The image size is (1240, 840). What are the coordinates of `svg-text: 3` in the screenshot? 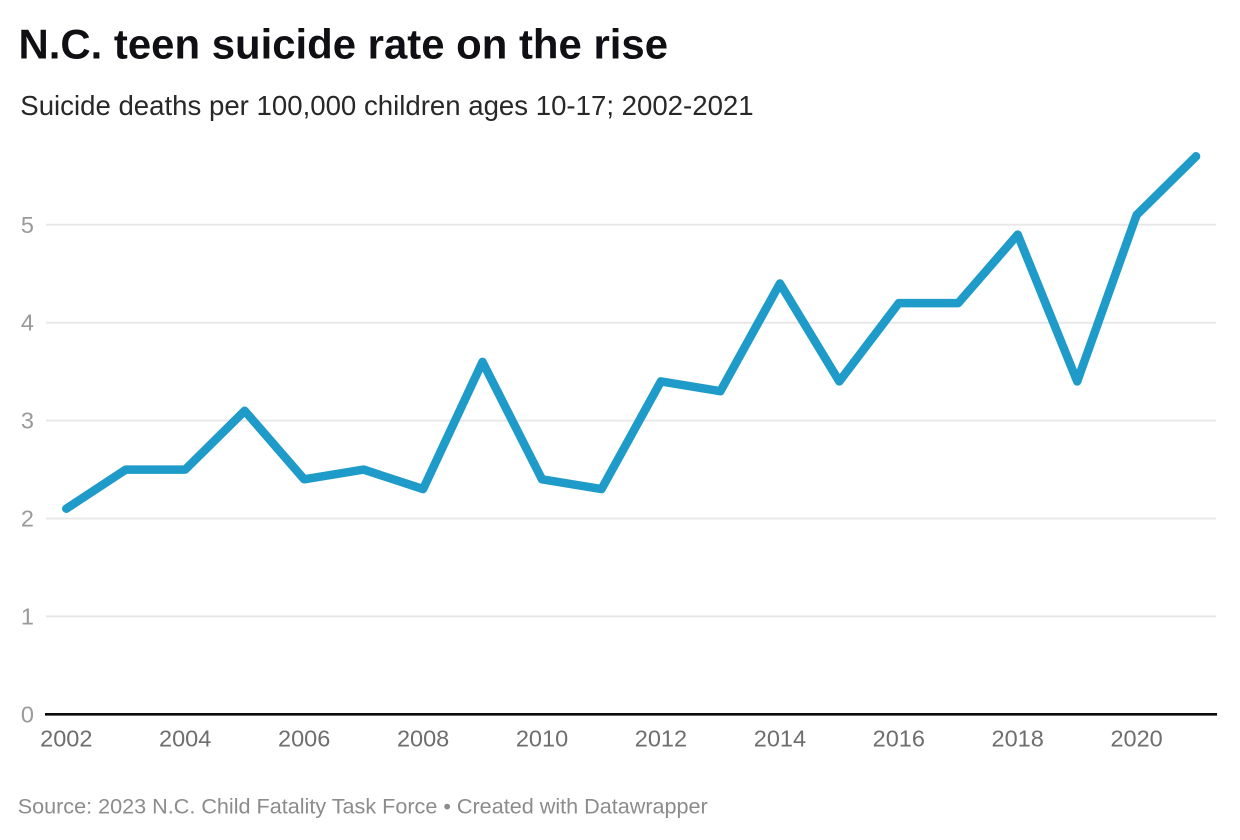 It's located at (27, 421).